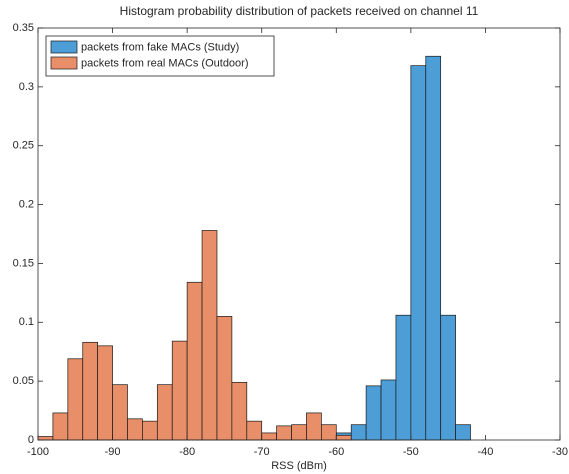 Image resolution: width=569 pixels, height=474 pixels. What do you see at coordinates (23, 381) in the screenshot?
I see `y-tick-label: 0.05` at bounding box center [23, 381].